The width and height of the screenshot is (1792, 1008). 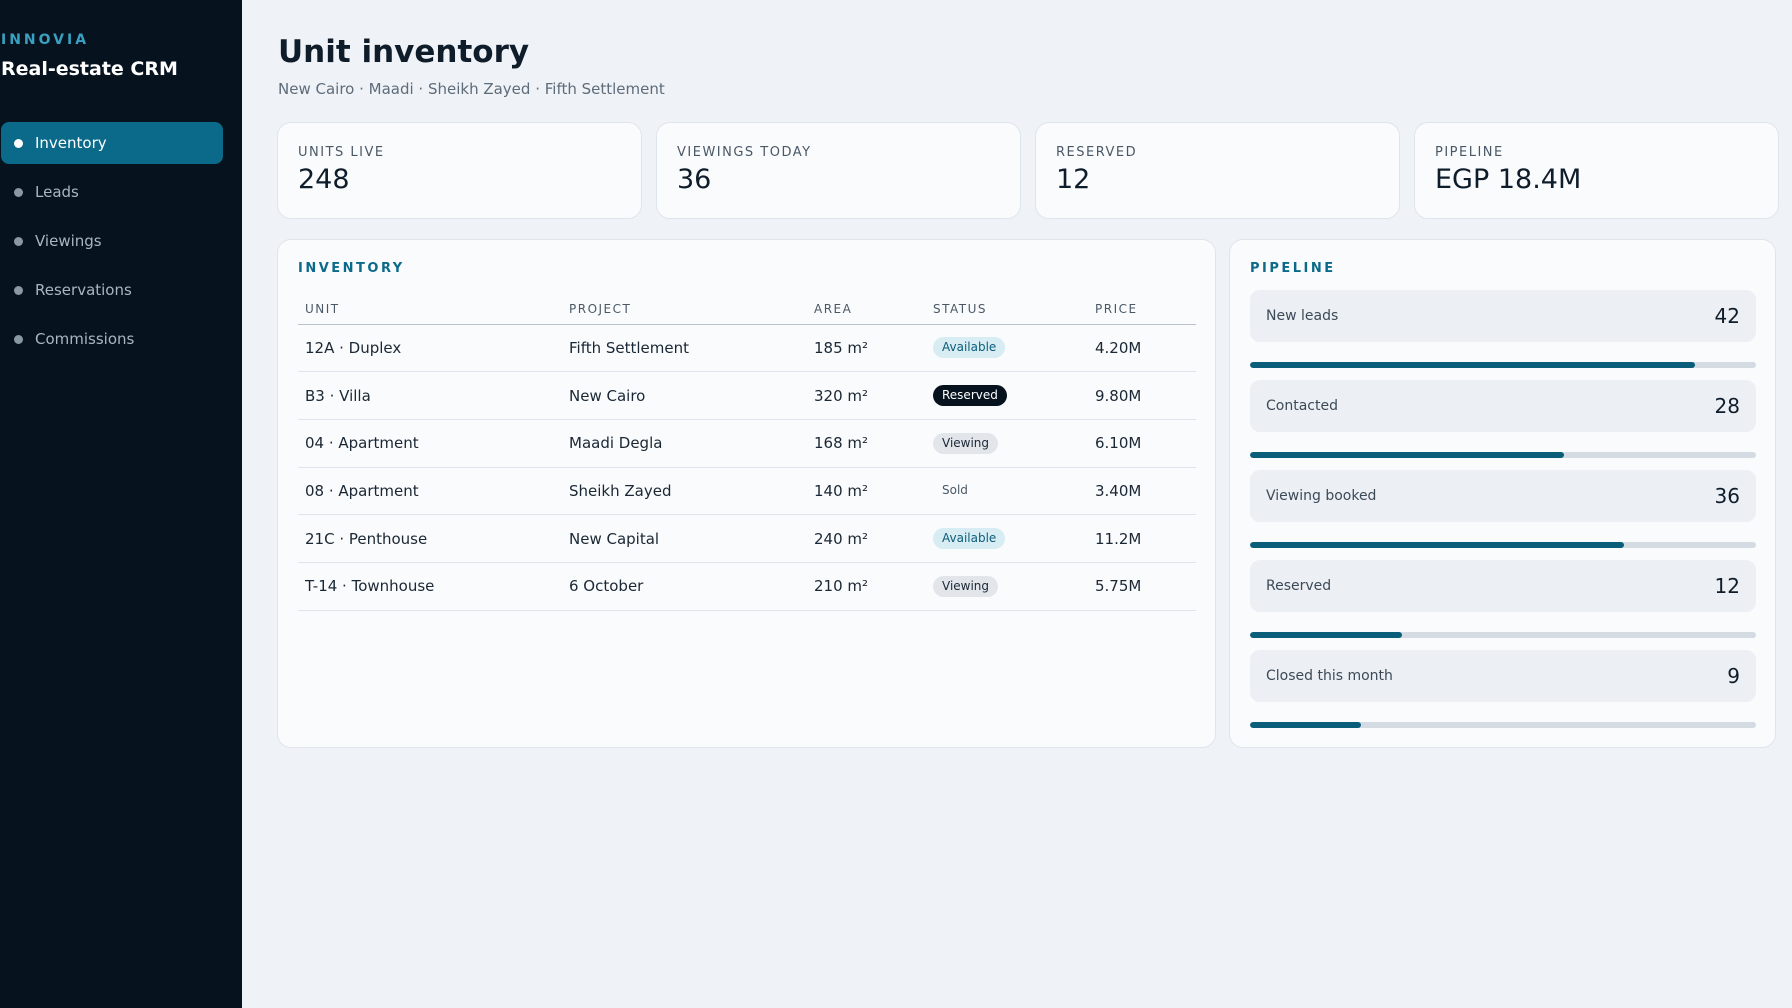 What do you see at coordinates (1727, 586) in the screenshot?
I see `pipeline-count: 12` at bounding box center [1727, 586].